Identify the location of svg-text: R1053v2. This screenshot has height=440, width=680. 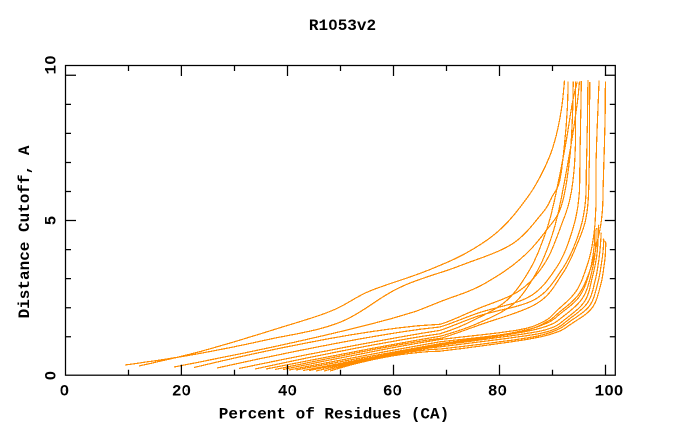
(342, 26).